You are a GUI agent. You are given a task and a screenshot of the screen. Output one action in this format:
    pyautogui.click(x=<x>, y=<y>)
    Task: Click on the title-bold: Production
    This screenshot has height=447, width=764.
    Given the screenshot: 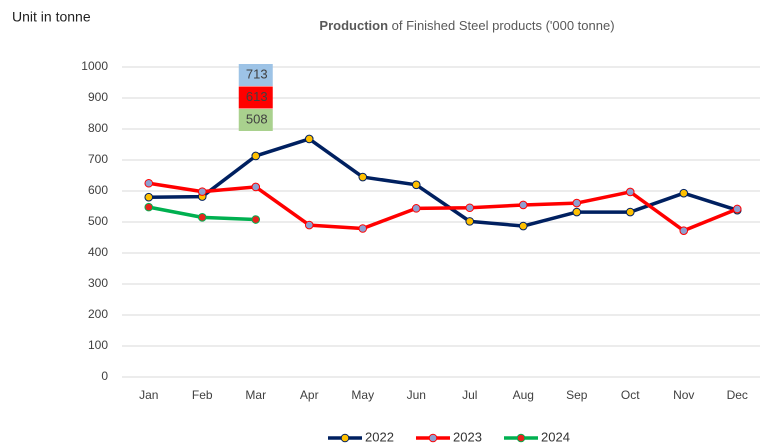 What is the action you would take?
    pyautogui.click(x=353, y=25)
    